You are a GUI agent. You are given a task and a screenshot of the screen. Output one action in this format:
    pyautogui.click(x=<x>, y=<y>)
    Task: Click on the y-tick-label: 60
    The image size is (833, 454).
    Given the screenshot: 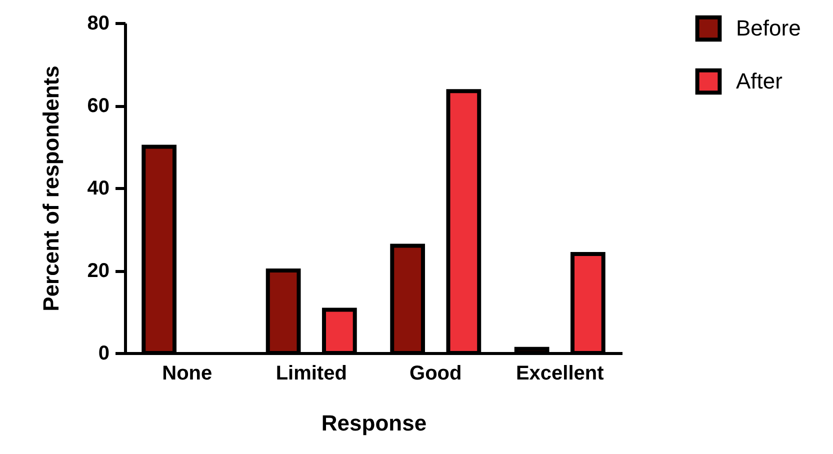 What is the action you would take?
    pyautogui.click(x=98, y=106)
    